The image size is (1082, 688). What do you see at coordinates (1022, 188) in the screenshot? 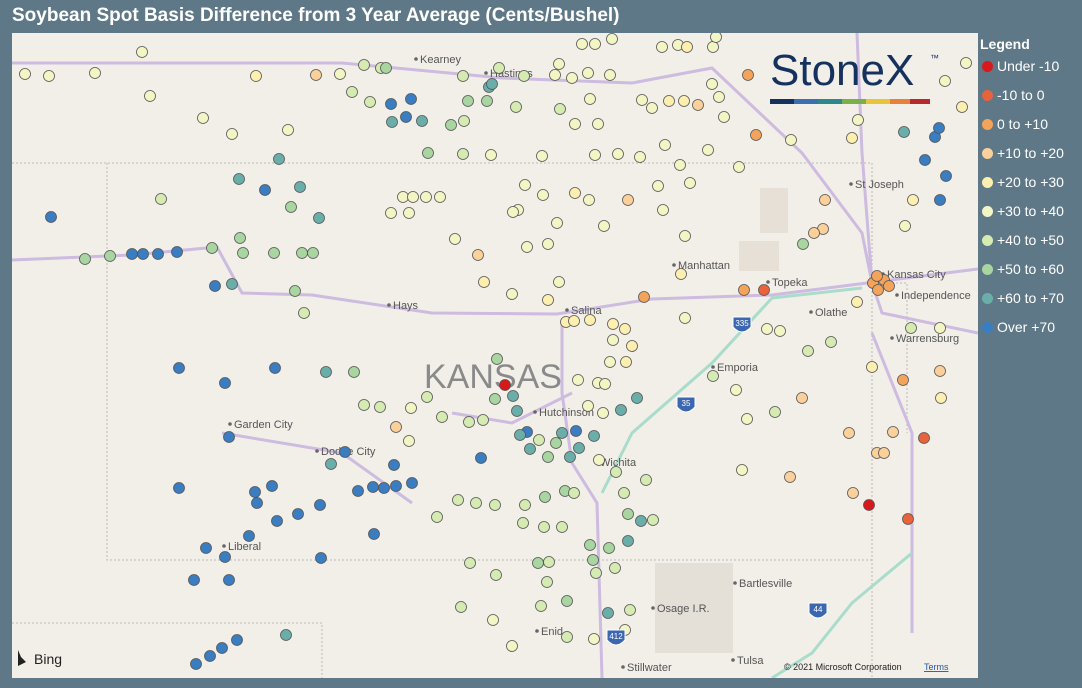
I see `legend-item: +20 to +30` at bounding box center [1022, 188].